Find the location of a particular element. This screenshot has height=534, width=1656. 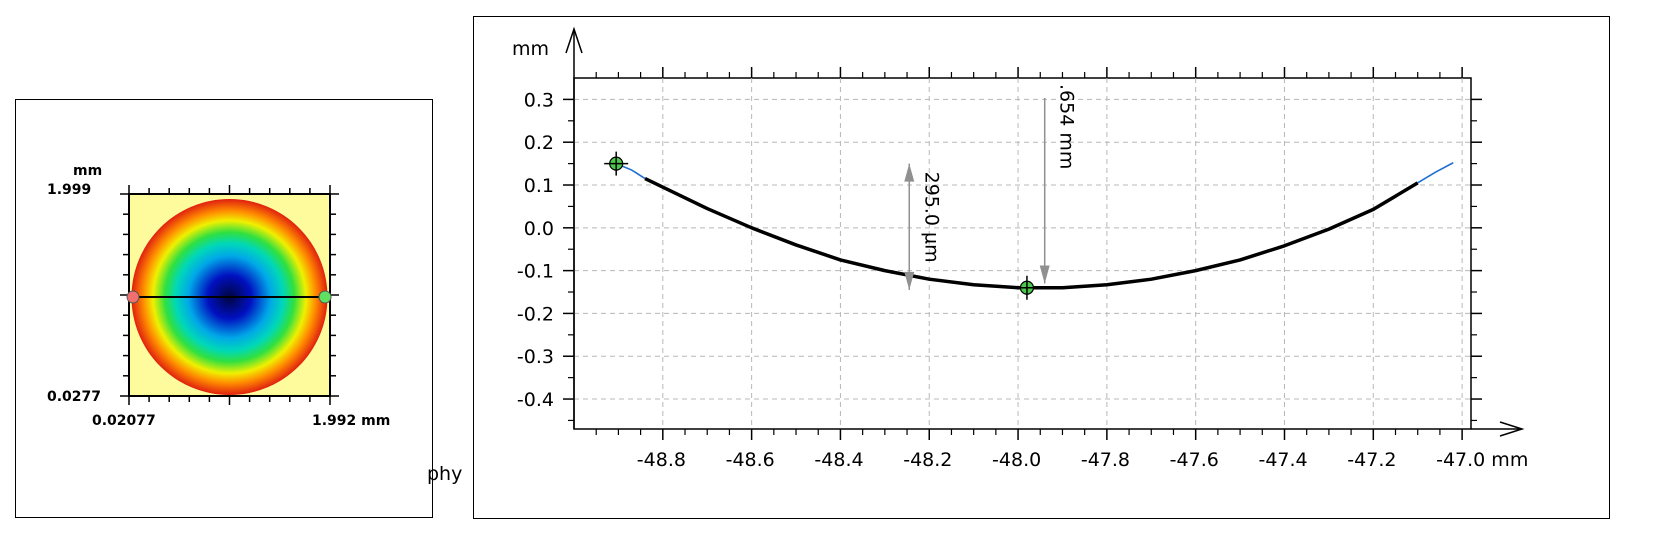

width-dimension: .654 mm is located at coordinates (1058, 184).